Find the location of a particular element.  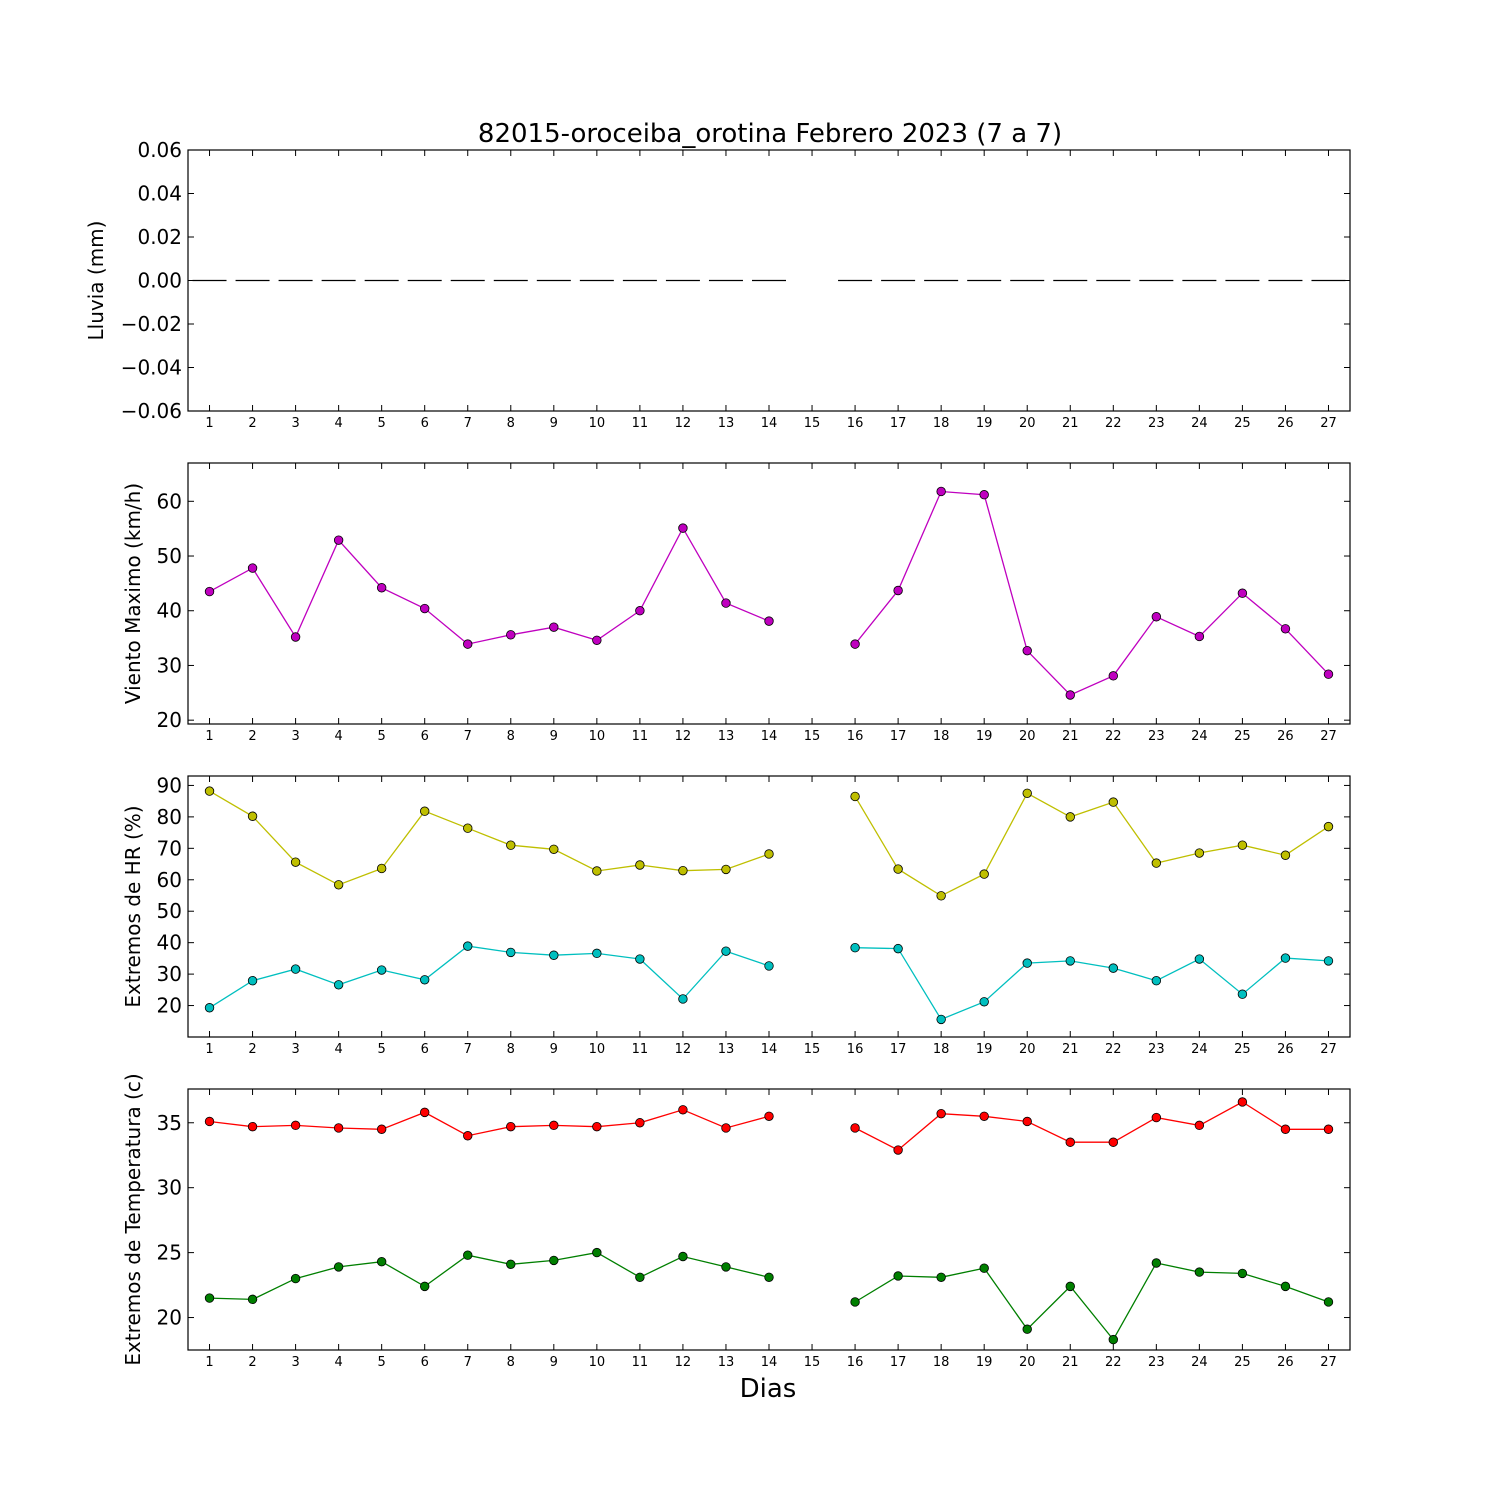

x-tick-label: 1 is located at coordinates (209, 1049).